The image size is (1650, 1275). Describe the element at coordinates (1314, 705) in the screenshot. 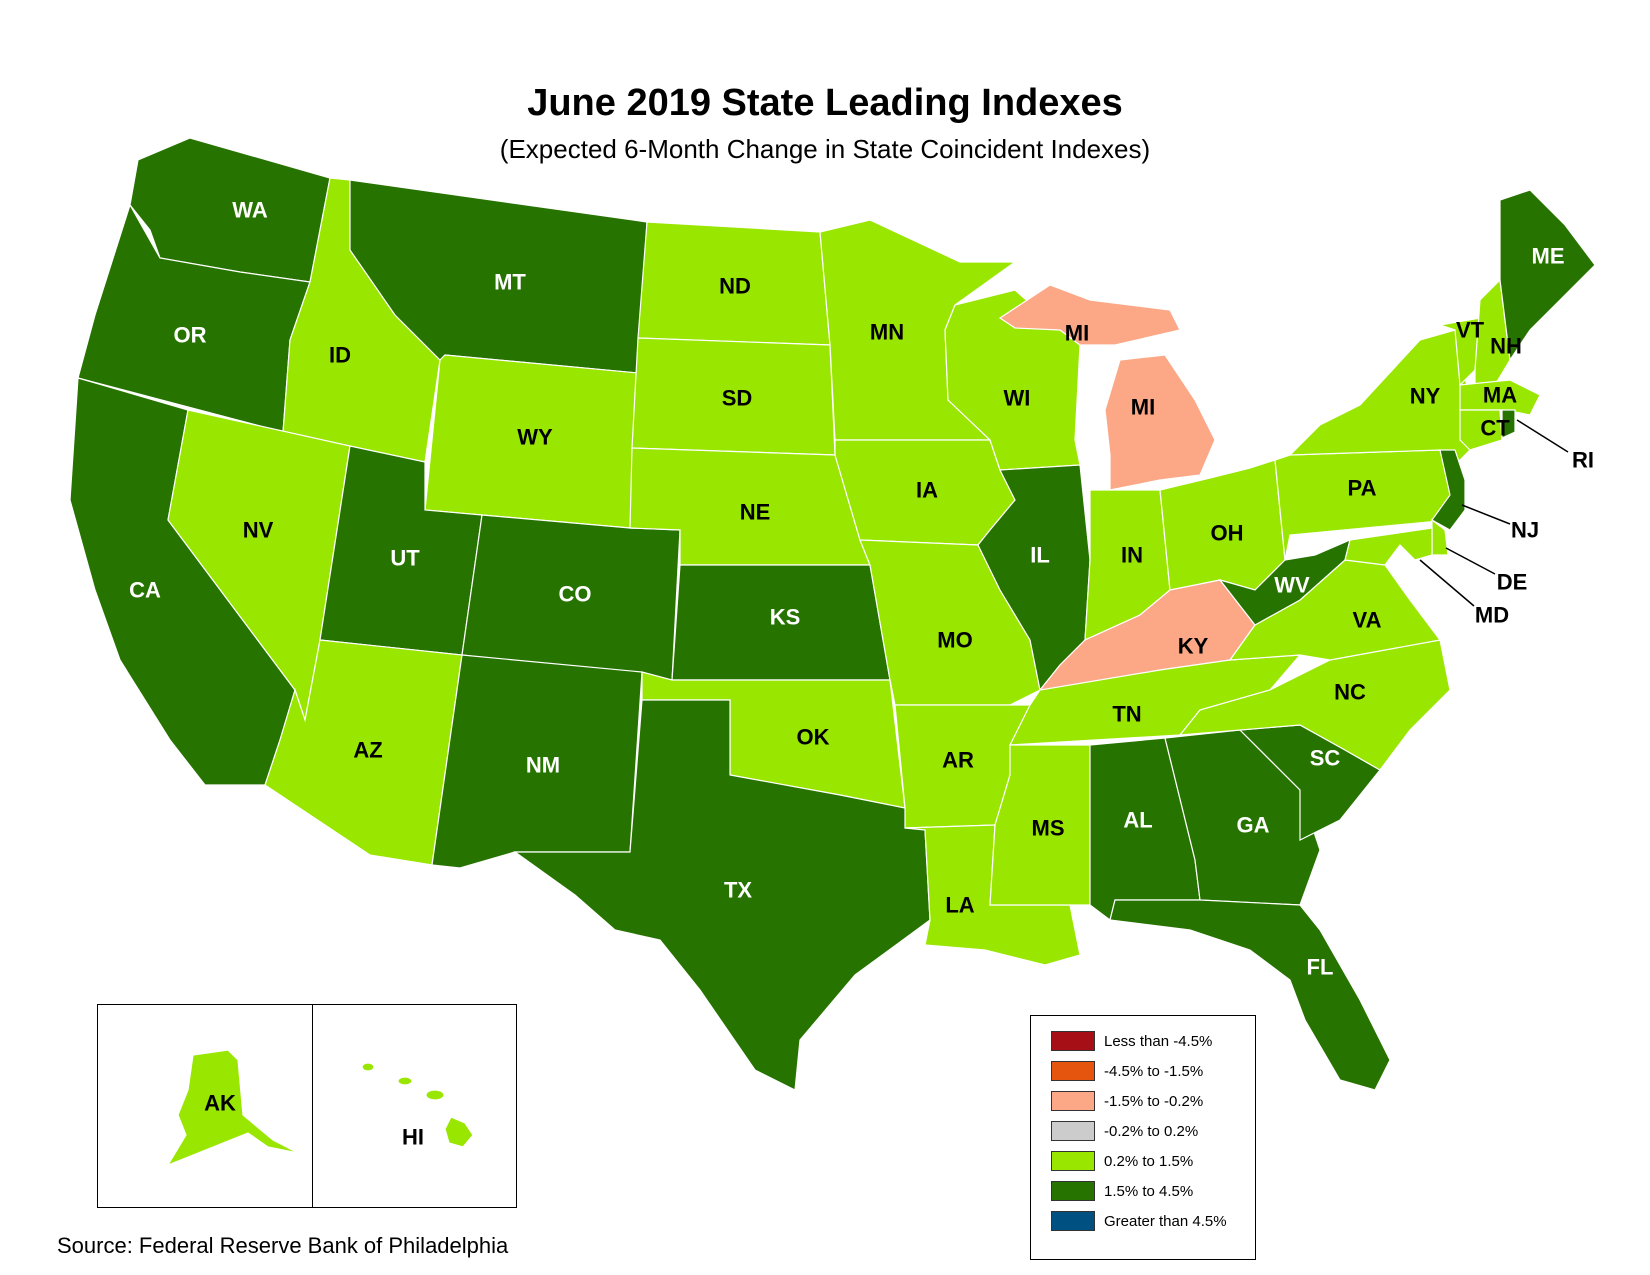

I see `state-NC` at that location.